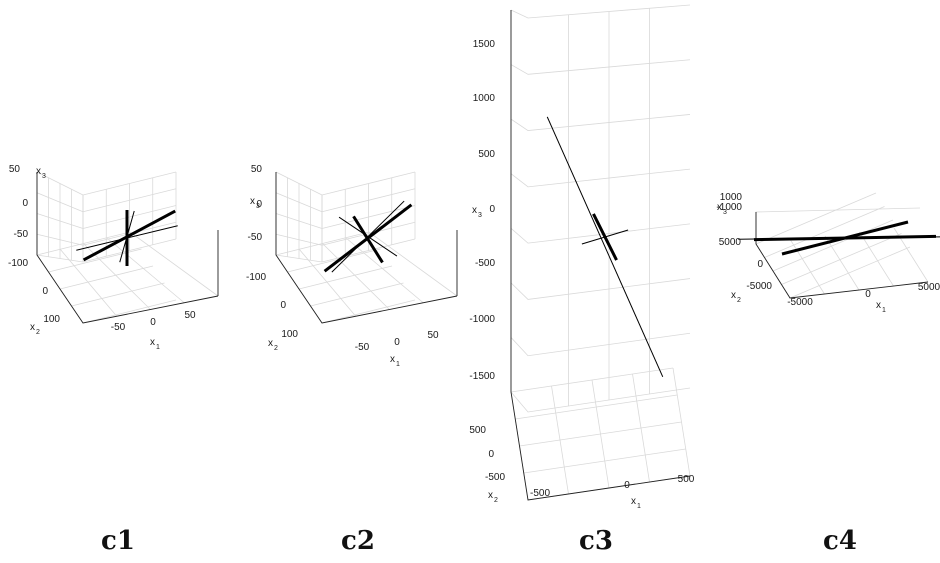 The image size is (940, 563). What do you see at coordinates (358, 541) in the screenshot?
I see `panel-label-c2: c2` at bounding box center [358, 541].